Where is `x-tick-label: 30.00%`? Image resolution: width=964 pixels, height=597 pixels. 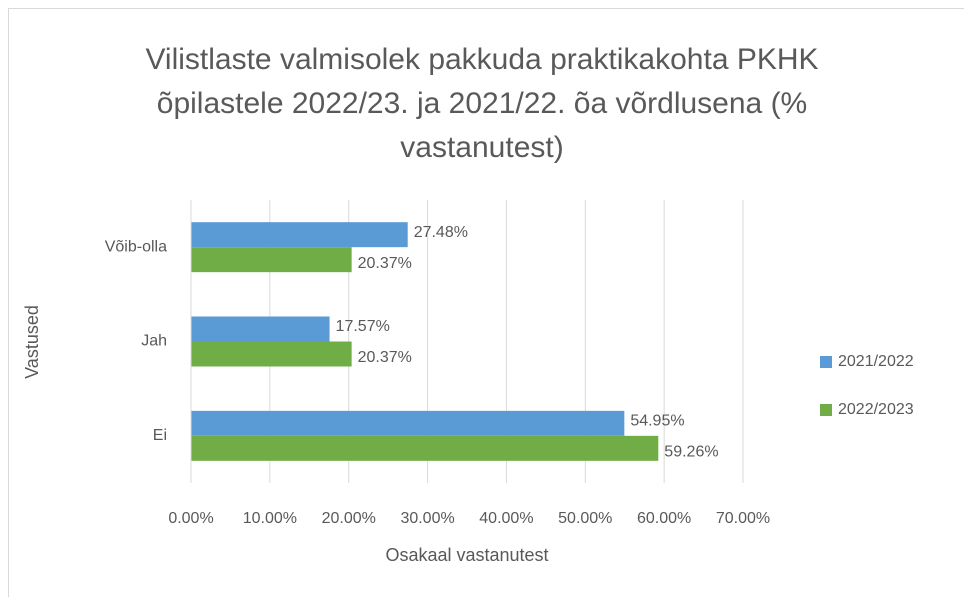
x-tick-label: 30.00% is located at coordinates (427, 518).